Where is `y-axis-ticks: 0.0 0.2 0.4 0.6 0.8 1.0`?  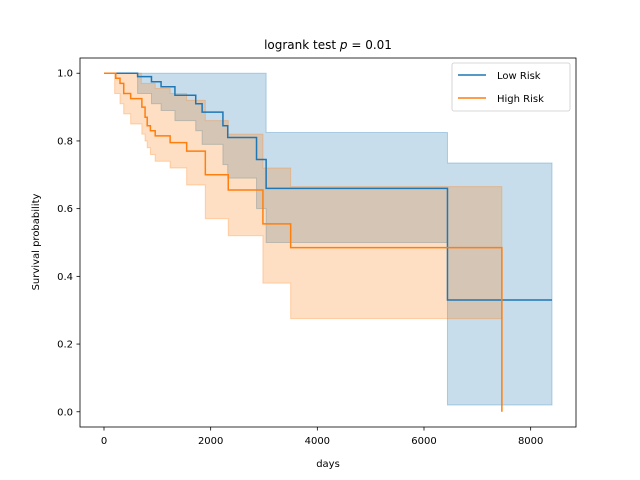 y-axis-ticks: 0.0 0.2 0.4 0.6 0.8 1.0 is located at coordinates (68, 243).